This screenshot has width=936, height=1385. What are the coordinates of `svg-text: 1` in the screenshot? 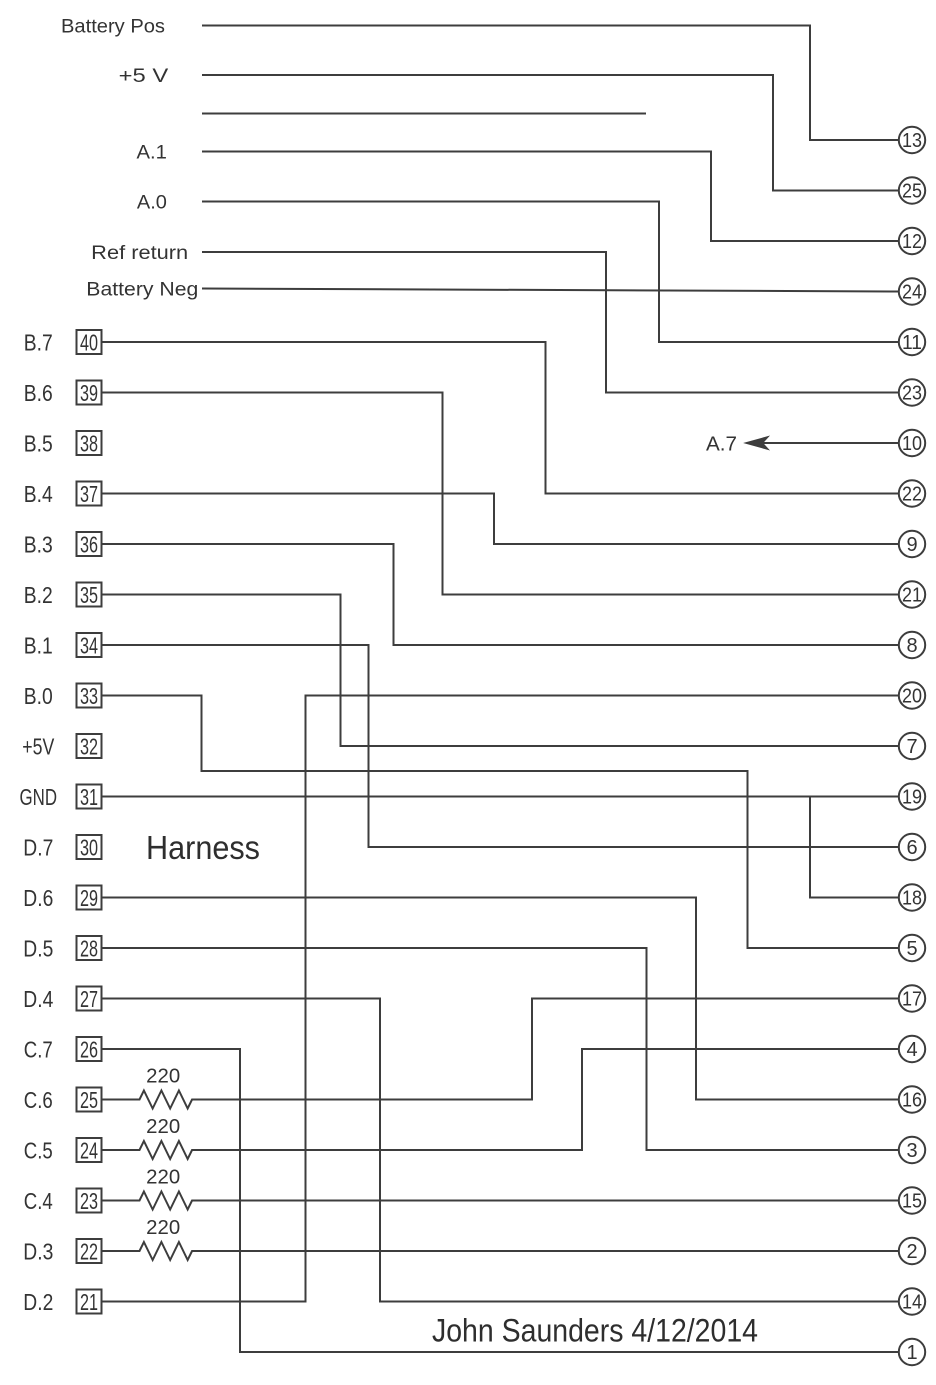 It's located at (911, 1353).